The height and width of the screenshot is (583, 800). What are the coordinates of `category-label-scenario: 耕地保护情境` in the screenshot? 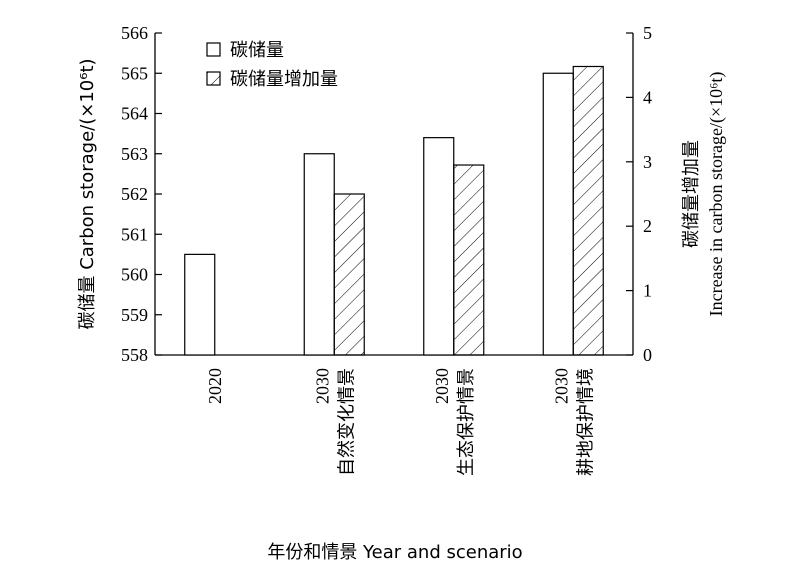 It's located at (585, 422).